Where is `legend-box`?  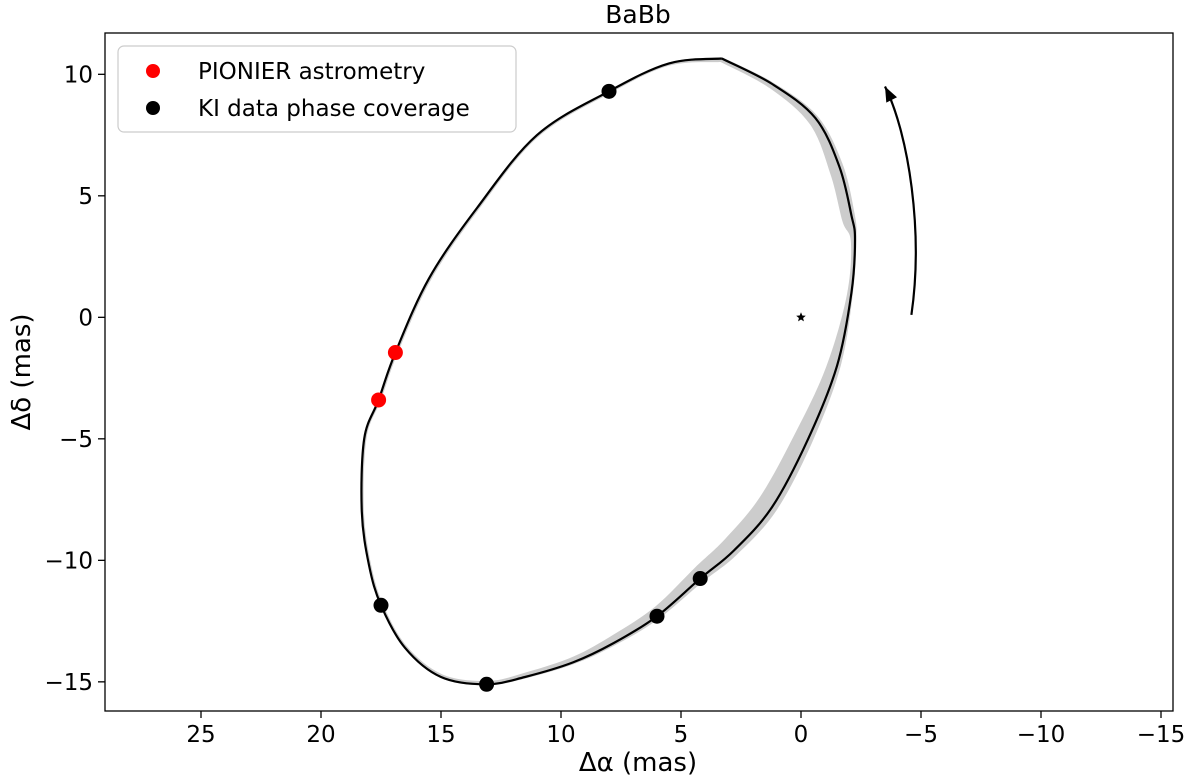
legend-box is located at coordinates (317, 89).